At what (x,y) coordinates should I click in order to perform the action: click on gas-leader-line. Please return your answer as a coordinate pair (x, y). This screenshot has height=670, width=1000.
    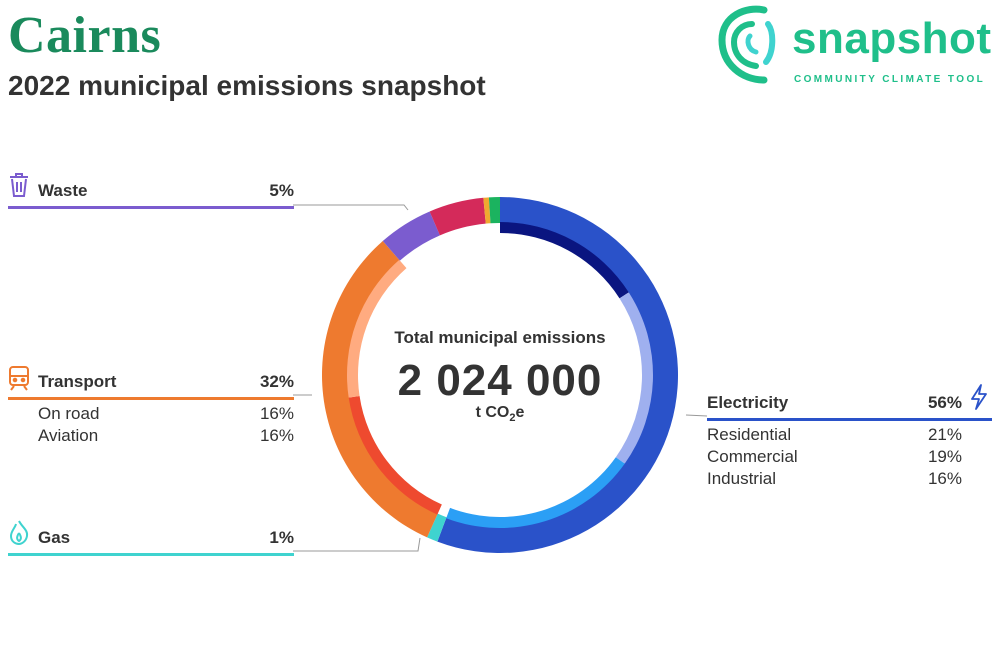
    Looking at the image, I should click on (357, 544).